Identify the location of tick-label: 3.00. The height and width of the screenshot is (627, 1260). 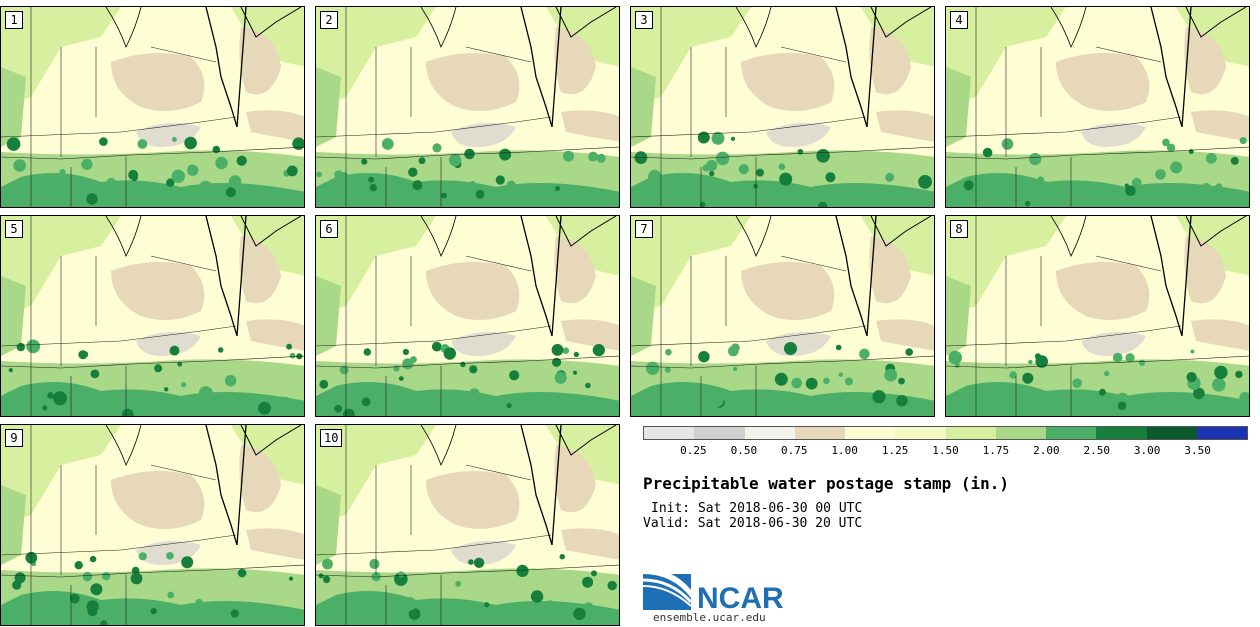
(1147, 450).